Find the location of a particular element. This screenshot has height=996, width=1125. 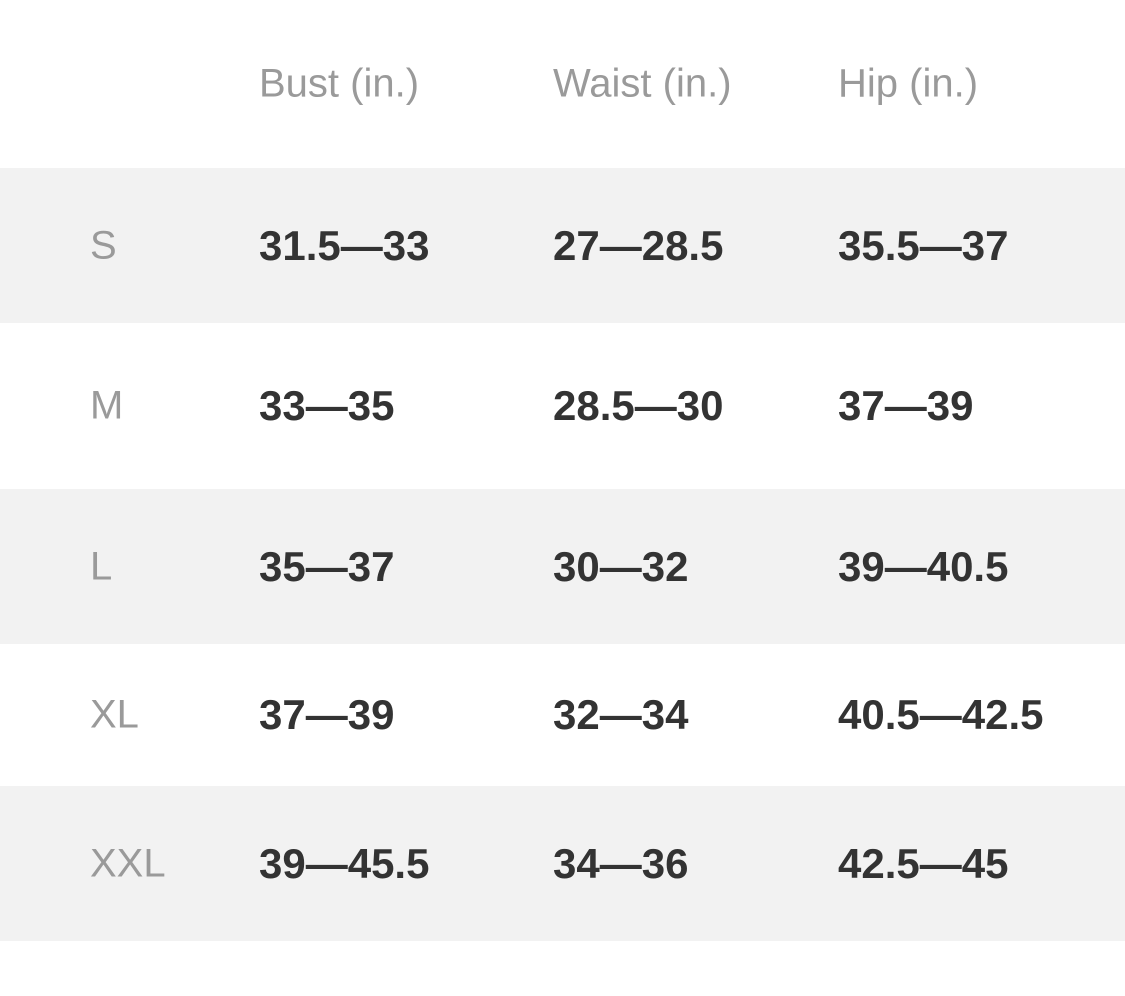

hip-value: 37—39 is located at coordinates (906, 405).